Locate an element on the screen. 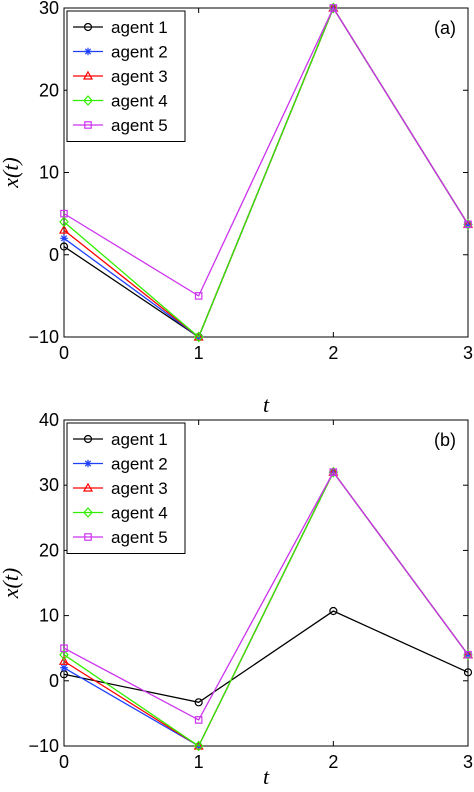 Image resolution: width=474 pixels, height=792 pixels. series-line is located at coordinates (266, 657).